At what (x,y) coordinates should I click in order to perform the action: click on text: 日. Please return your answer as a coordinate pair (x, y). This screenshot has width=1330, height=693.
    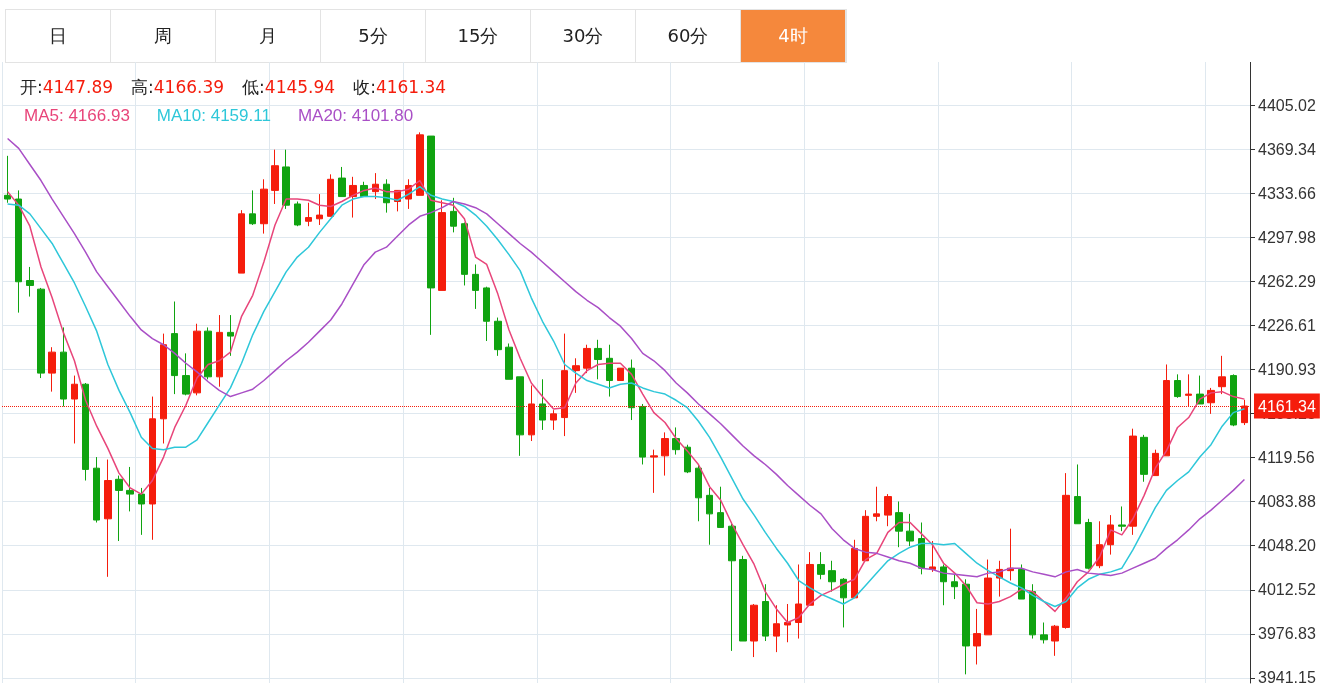
    Looking at the image, I should click on (58, 36).